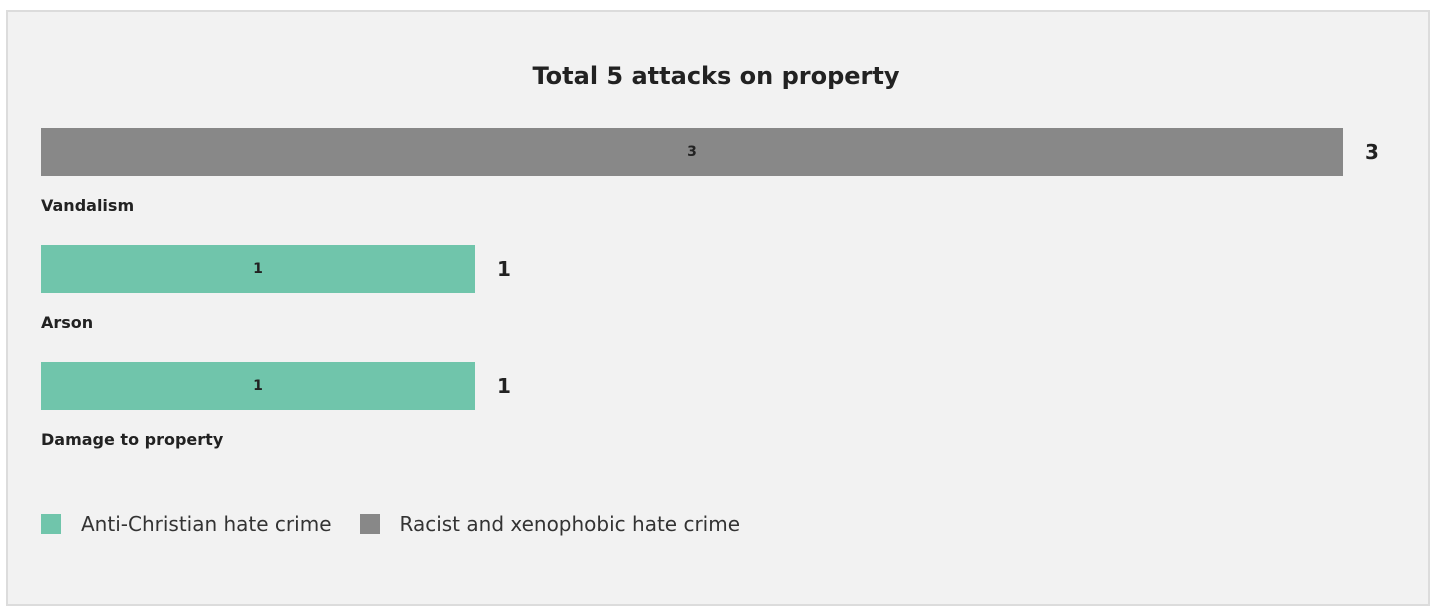 This screenshot has height=608, width=1432. Describe the element at coordinates (132, 439) in the screenshot. I see `category-label-damage-to-property: Damage to property` at that location.